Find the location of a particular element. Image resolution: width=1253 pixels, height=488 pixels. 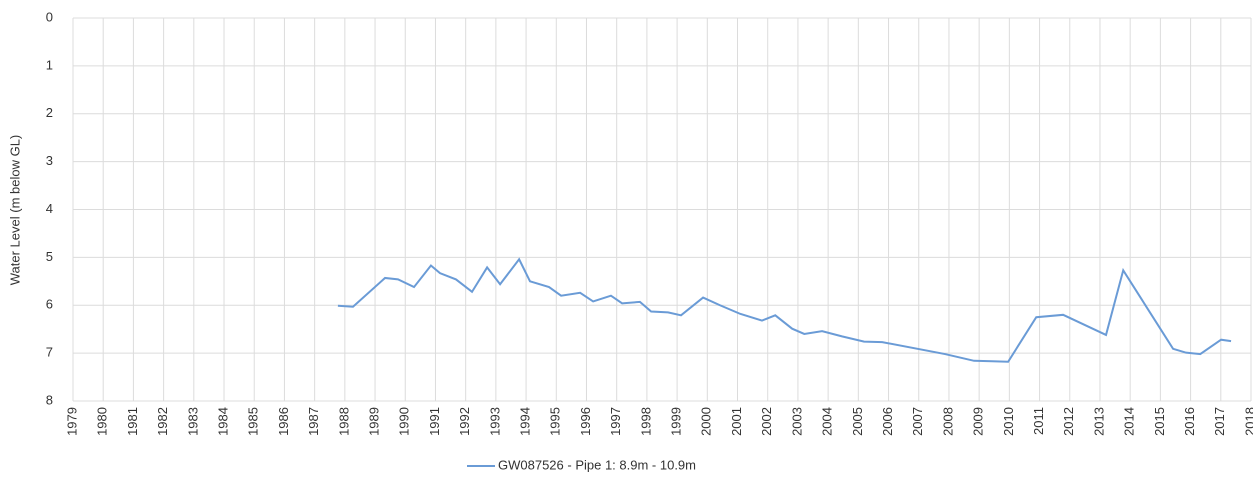

x-tick-label: 2013 is located at coordinates (1098, 421).